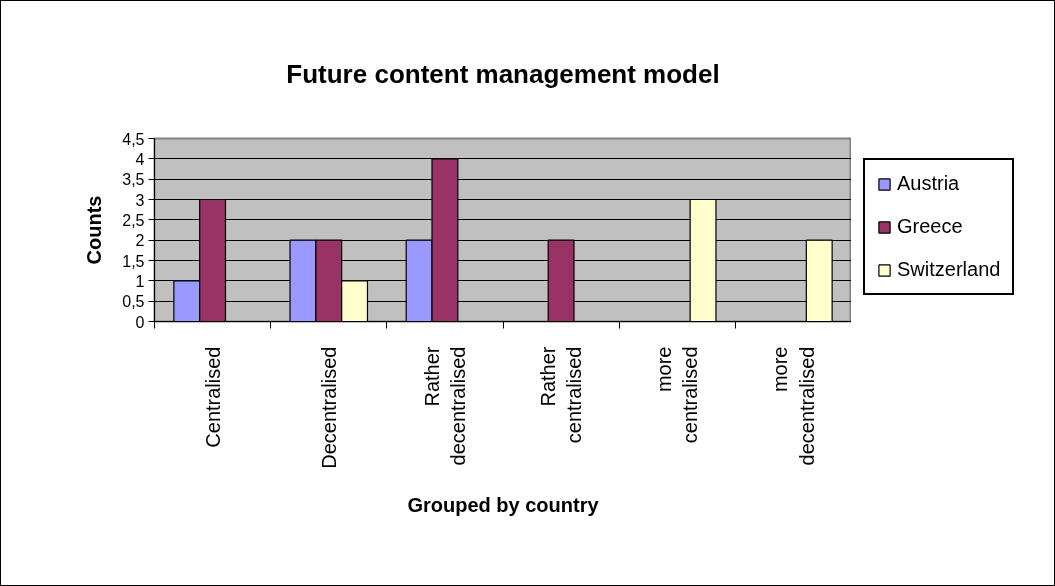 The height and width of the screenshot is (586, 1055). I want to click on legend-label: Switzerland, so click(949, 269).